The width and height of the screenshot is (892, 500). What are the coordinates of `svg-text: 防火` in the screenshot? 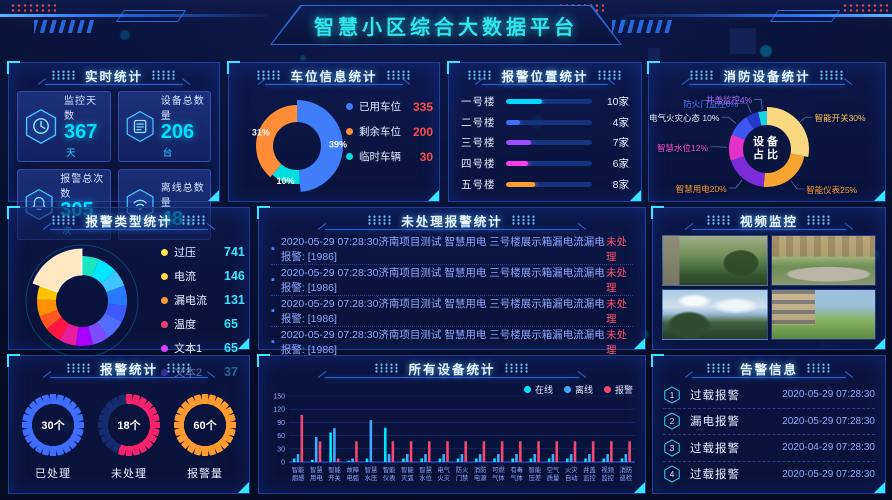 It's located at (462, 469).